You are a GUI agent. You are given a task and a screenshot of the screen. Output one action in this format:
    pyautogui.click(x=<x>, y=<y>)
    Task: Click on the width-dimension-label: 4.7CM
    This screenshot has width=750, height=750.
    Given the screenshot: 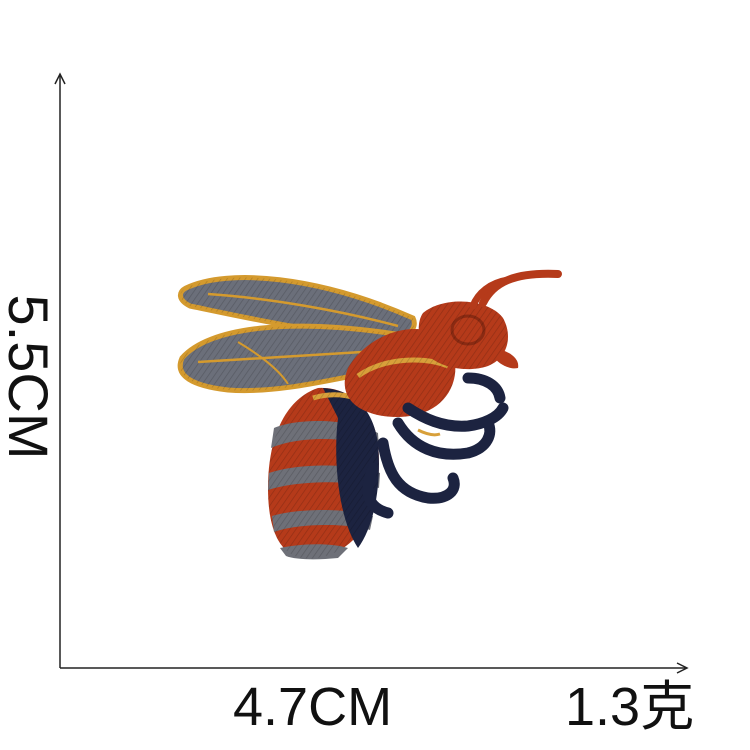 What is the action you would take?
    pyautogui.click(x=313, y=707)
    